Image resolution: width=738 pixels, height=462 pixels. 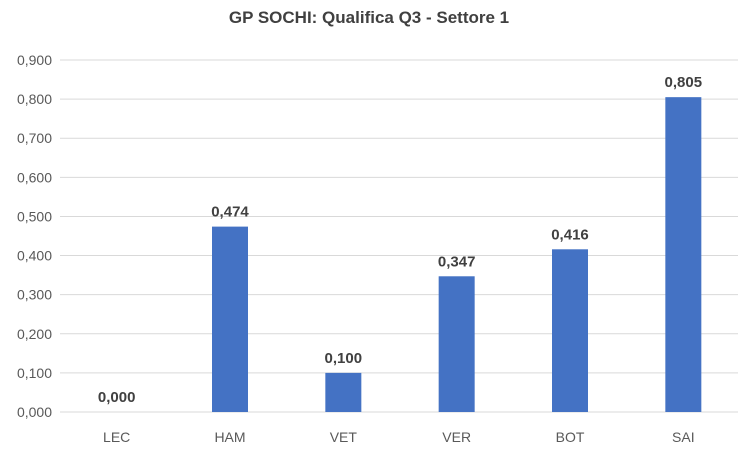 I want to click on category-label-vet: VET, so click(x=344, y=437).